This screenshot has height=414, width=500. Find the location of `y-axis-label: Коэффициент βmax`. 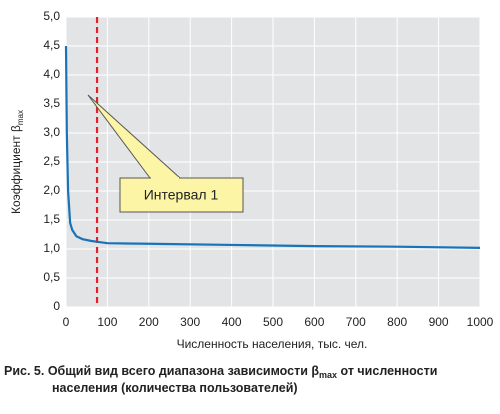

y-axis-label: Коэффициент βmax is located at coordinates (17, 162).